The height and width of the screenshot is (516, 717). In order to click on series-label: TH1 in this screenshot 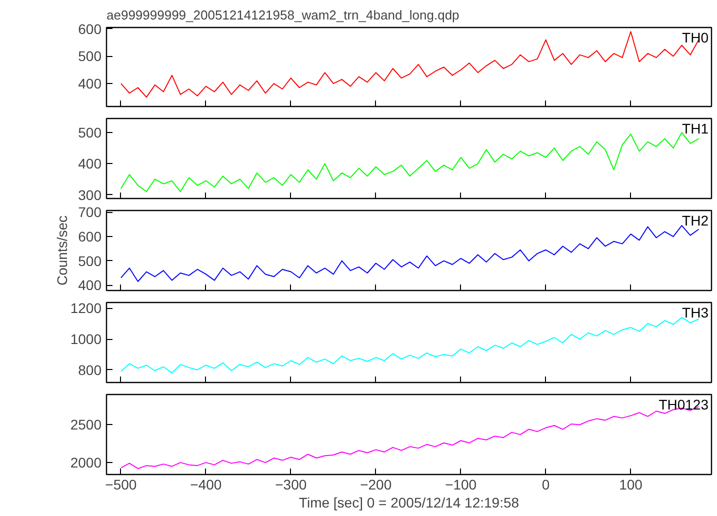, I will do `click(695, 128)`.